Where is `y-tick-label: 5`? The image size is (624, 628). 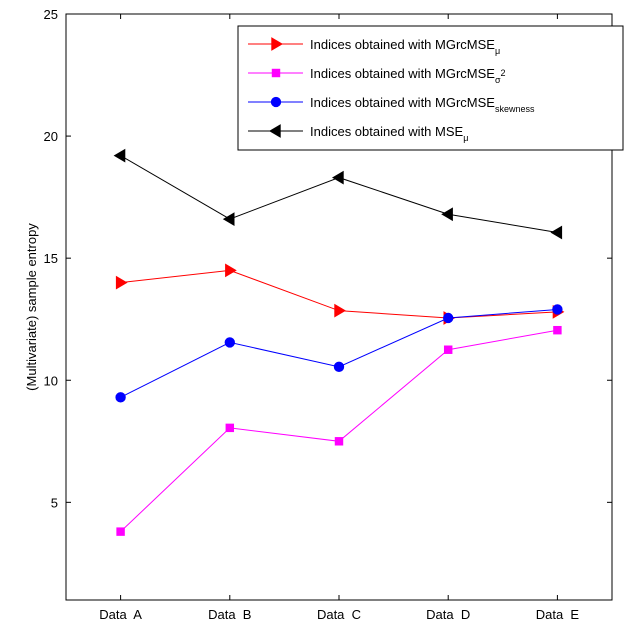 y-tick-label: 5 is located at coordinates (54, 502).